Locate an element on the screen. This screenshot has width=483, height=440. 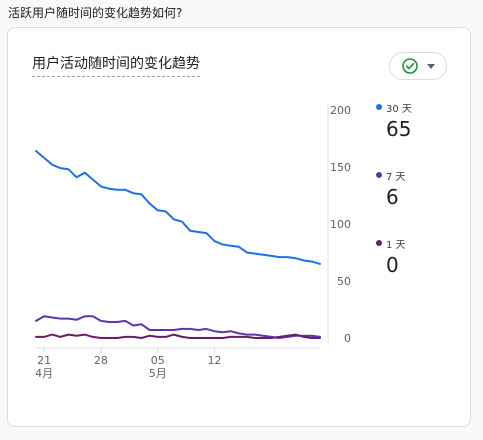
y-tick-label-200: 200 is located at coordinates (340, 110).